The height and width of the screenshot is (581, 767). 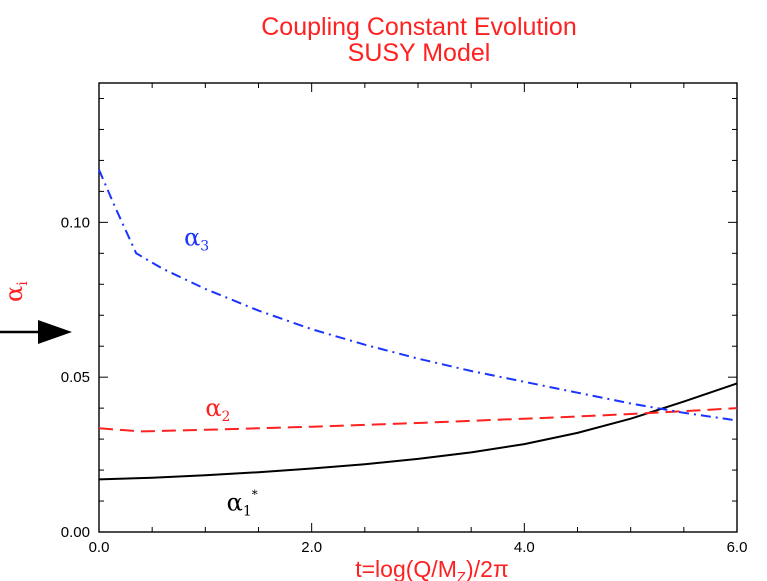 What do you see at coordinates (221, 372) in the screenshot?
I see `series-labels: α1* α2 α3` at bounding box center [221, 372].